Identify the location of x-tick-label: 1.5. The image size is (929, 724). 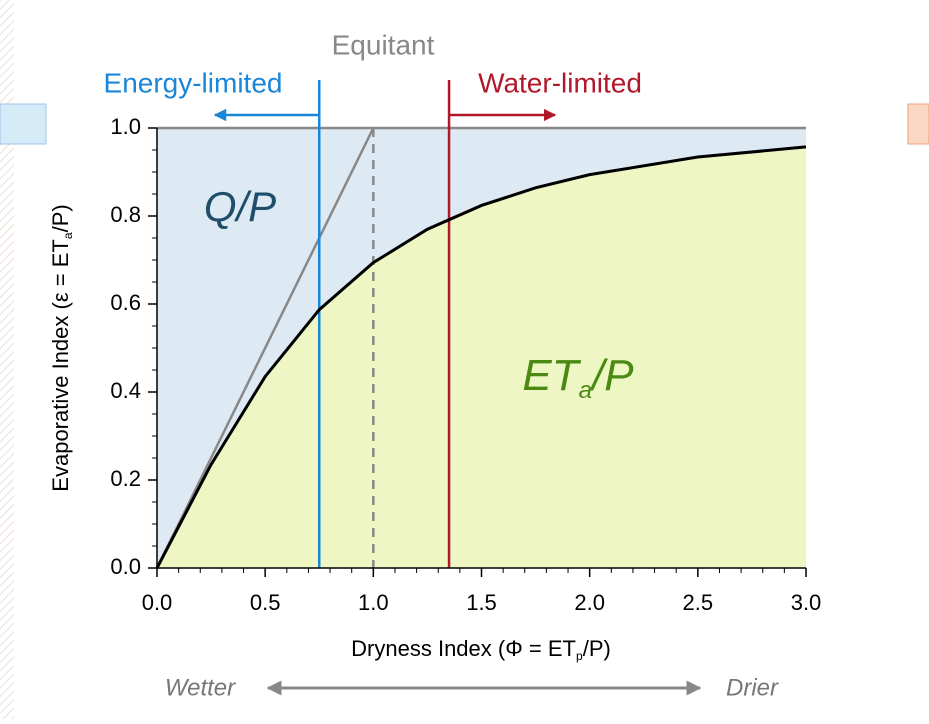
(481, 602).